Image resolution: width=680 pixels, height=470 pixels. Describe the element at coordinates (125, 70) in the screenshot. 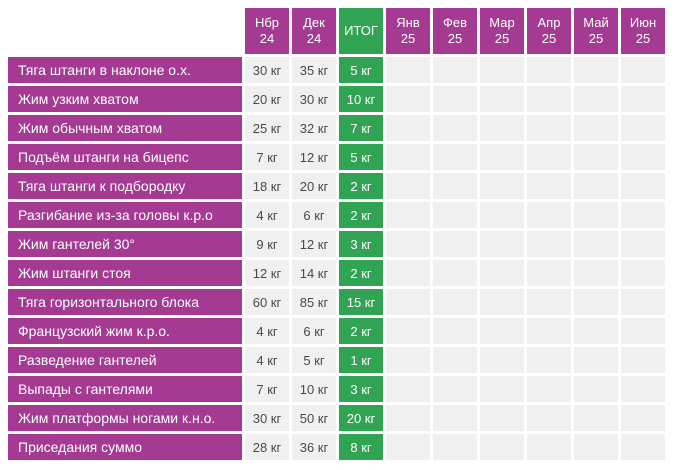

I see `exercise-label: Тяга штанги в наклоне о.х.` at that location.